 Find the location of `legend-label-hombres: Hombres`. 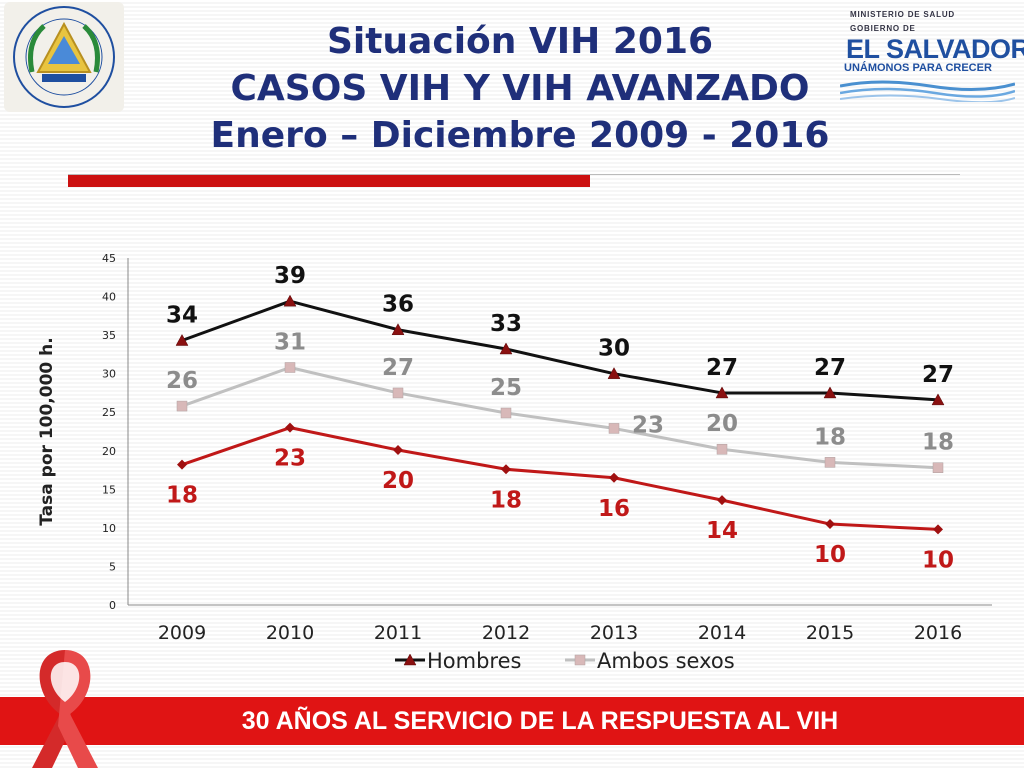

legend-label-hombres: Hombres is located at coordinates (474, 661).